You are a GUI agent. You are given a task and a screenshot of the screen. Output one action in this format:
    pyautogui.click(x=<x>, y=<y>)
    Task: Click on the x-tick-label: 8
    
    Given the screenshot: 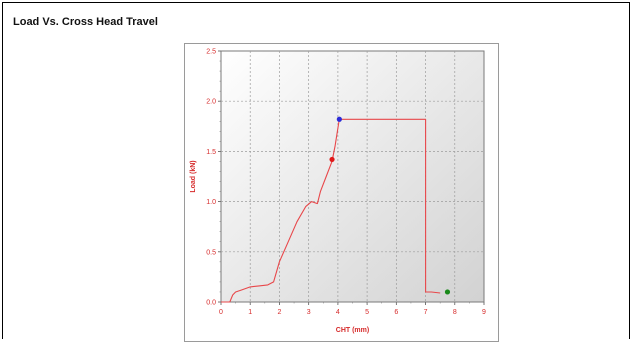 What is the action you would take?
    pyautogui.click(x=455, y=312)
    